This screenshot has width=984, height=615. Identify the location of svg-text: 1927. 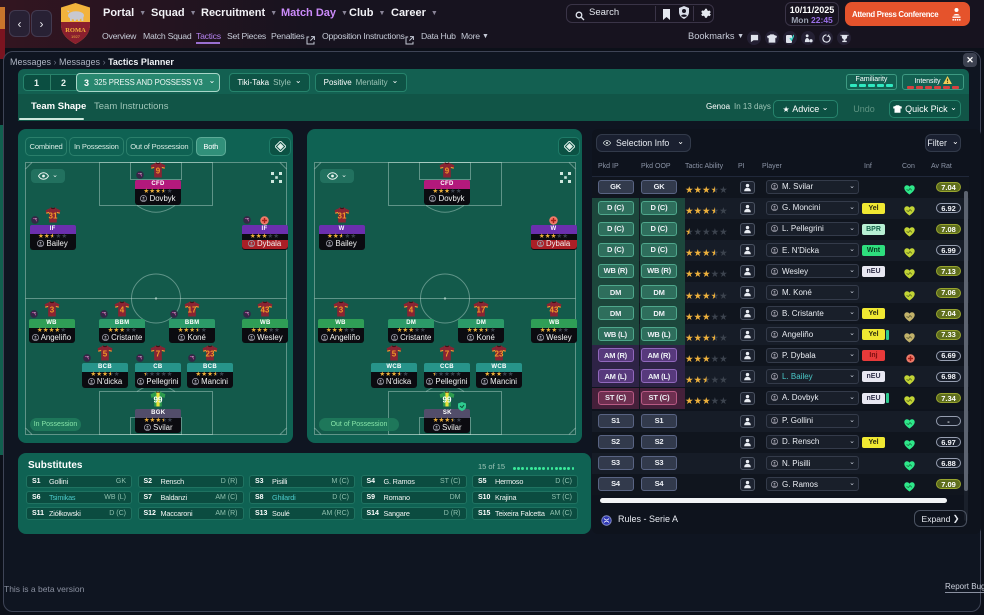
(76, 36).